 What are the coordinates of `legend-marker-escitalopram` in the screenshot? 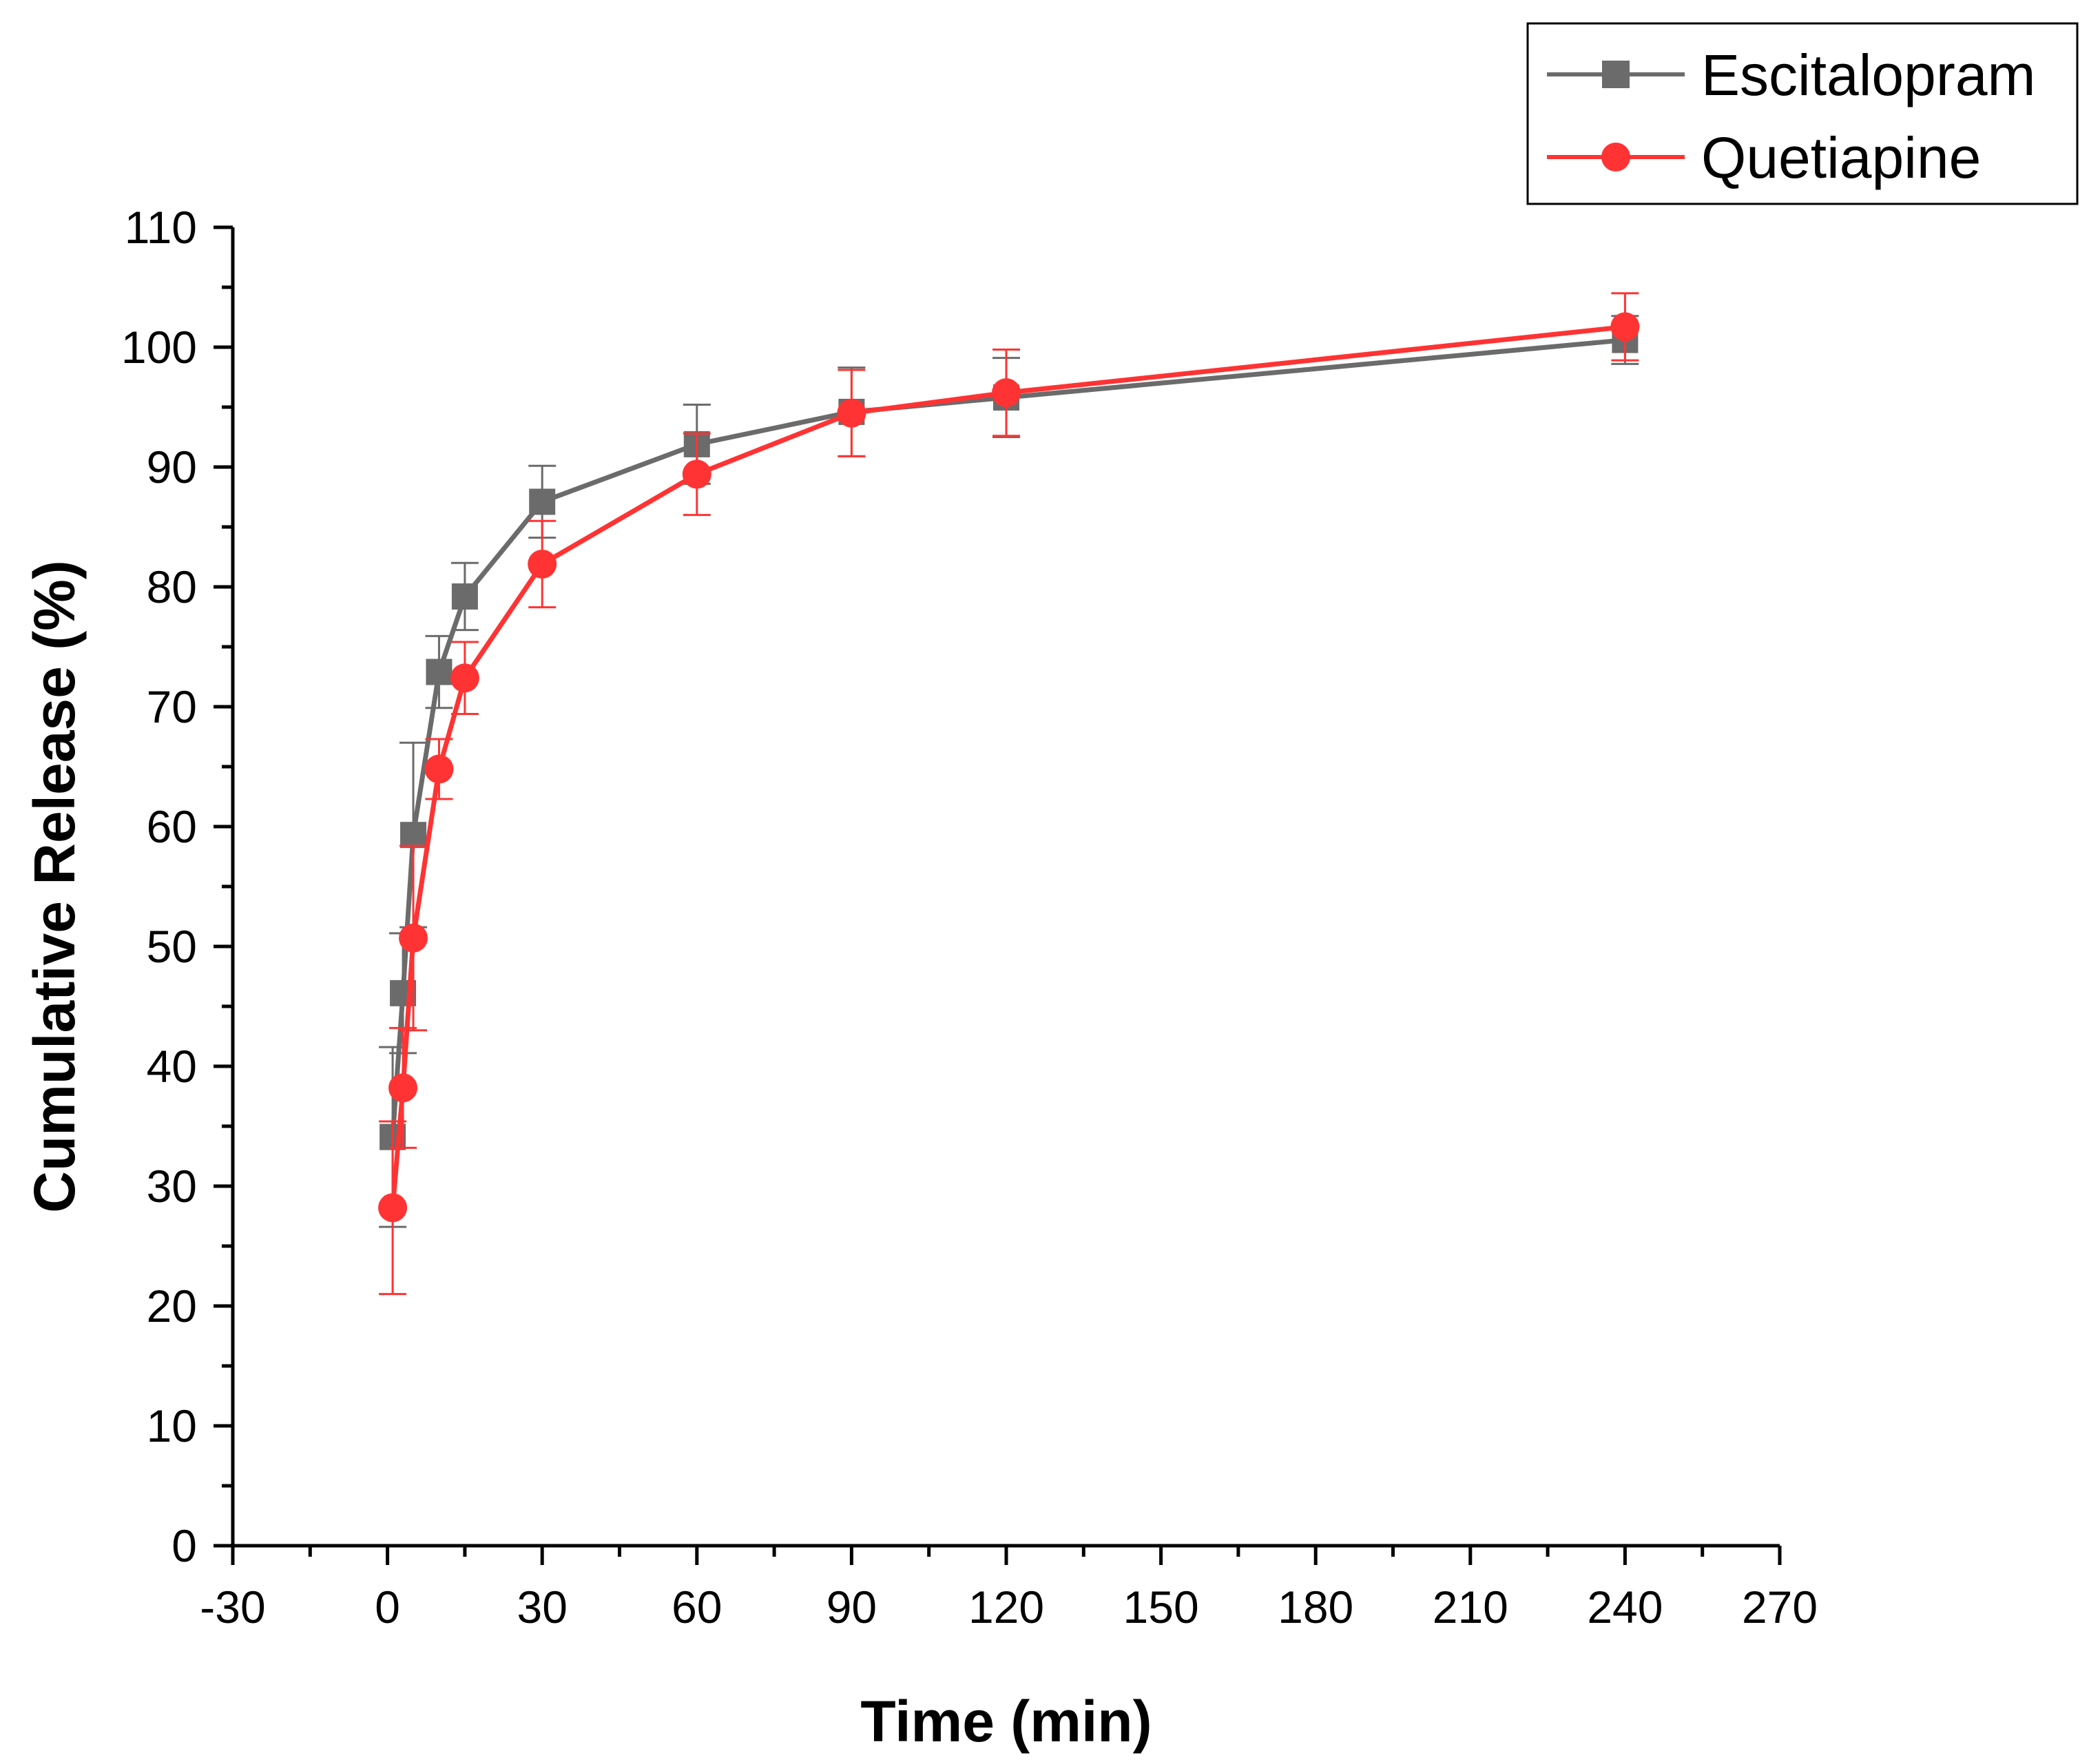 It's located at (1616, 74).